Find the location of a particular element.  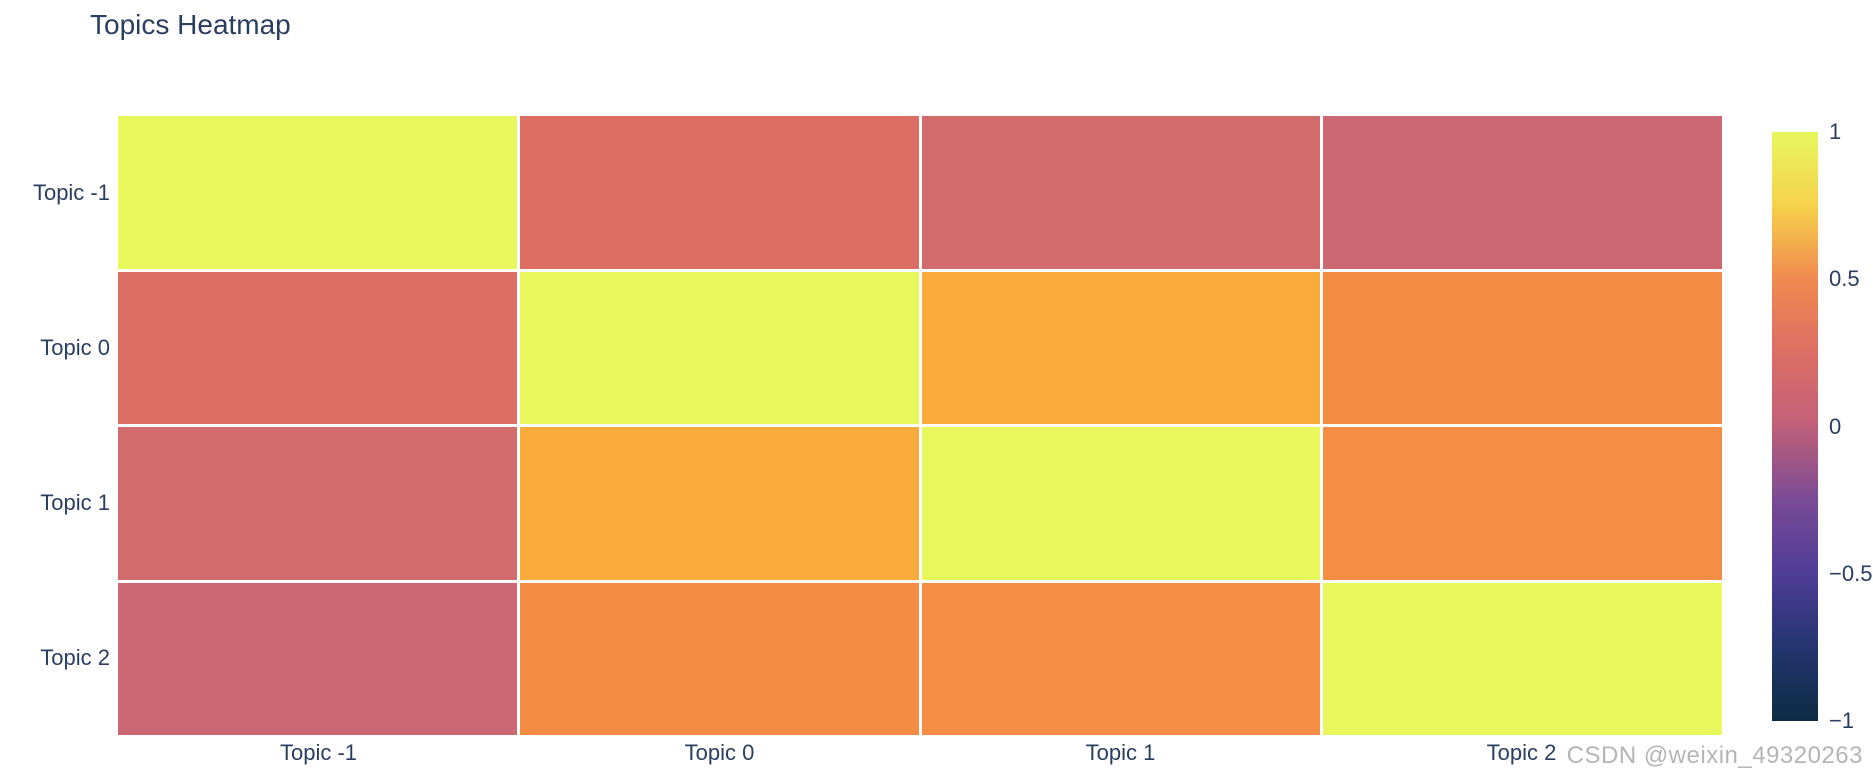

colorbar-tick-label: −1 is located at coordinates (1842, 720).